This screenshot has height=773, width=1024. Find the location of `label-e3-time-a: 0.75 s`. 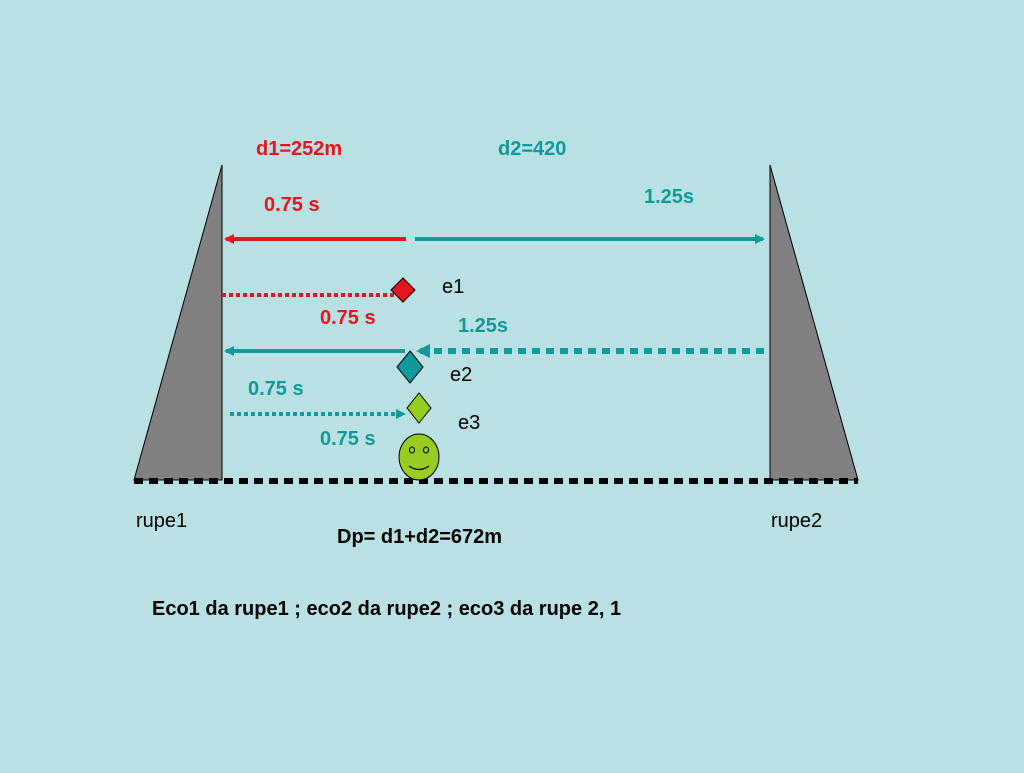

label-e3-time-a: 0.75 s is located at coordinates (276, 389).